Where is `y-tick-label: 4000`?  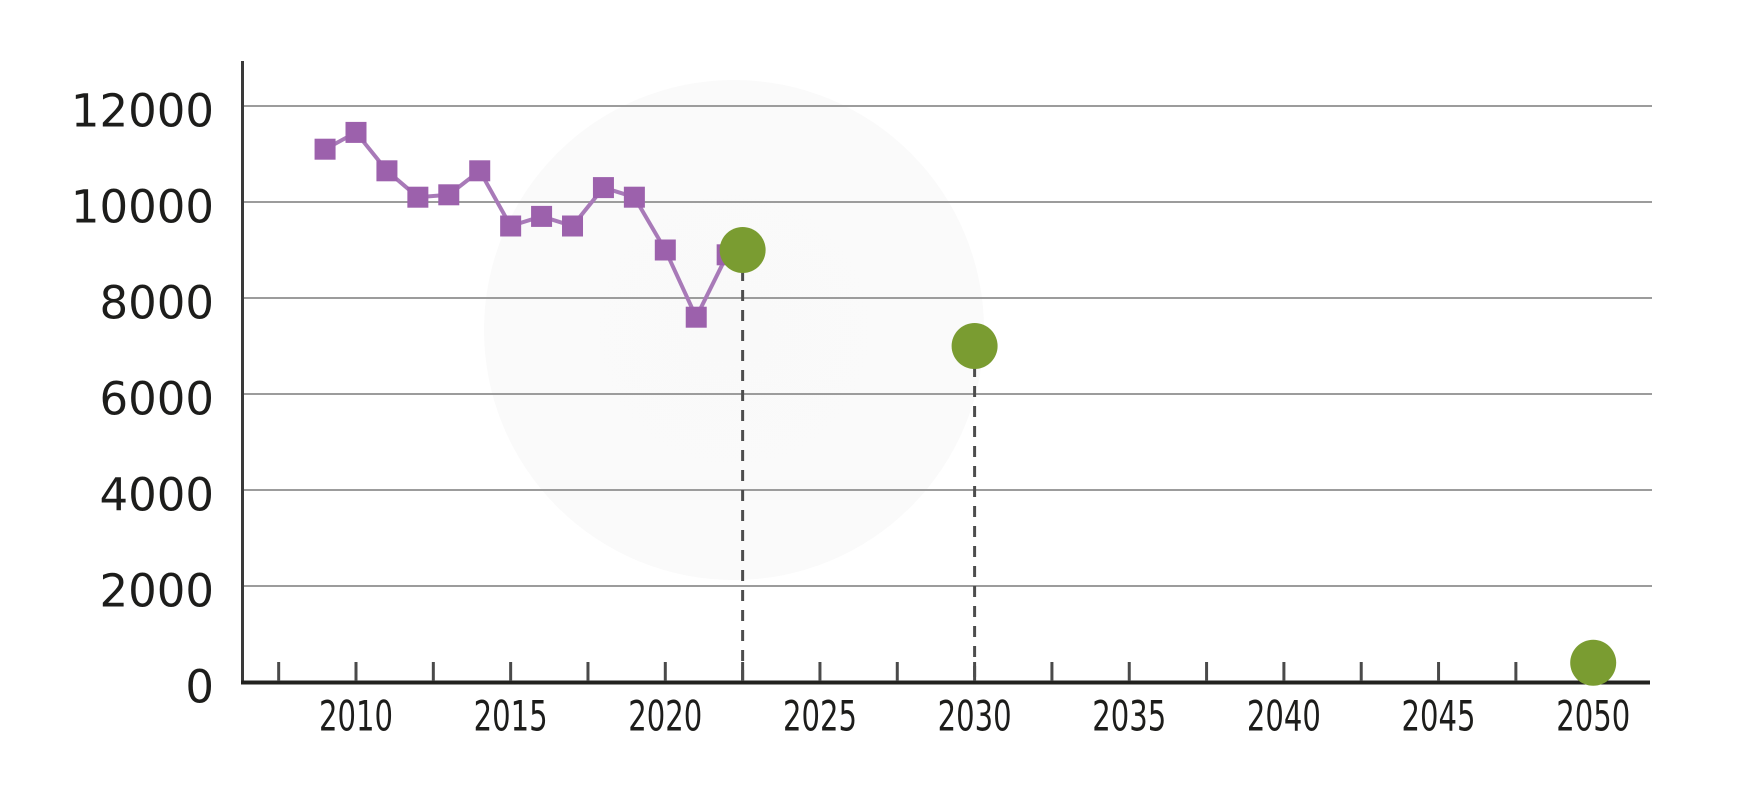
y-tick-label: 4000 is located at coordinates (156, 495).